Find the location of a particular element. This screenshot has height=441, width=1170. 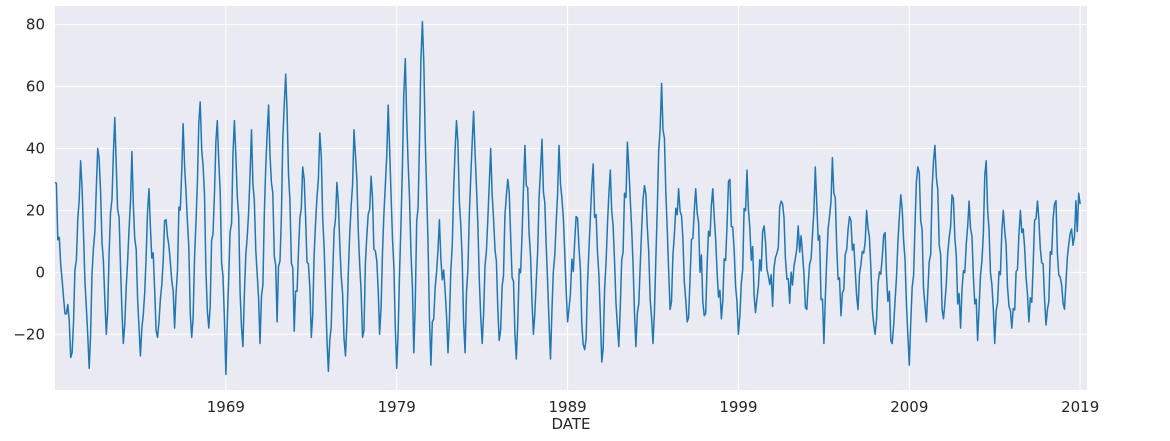

y-tick-label: 0 is located at coordinates (40, 272).